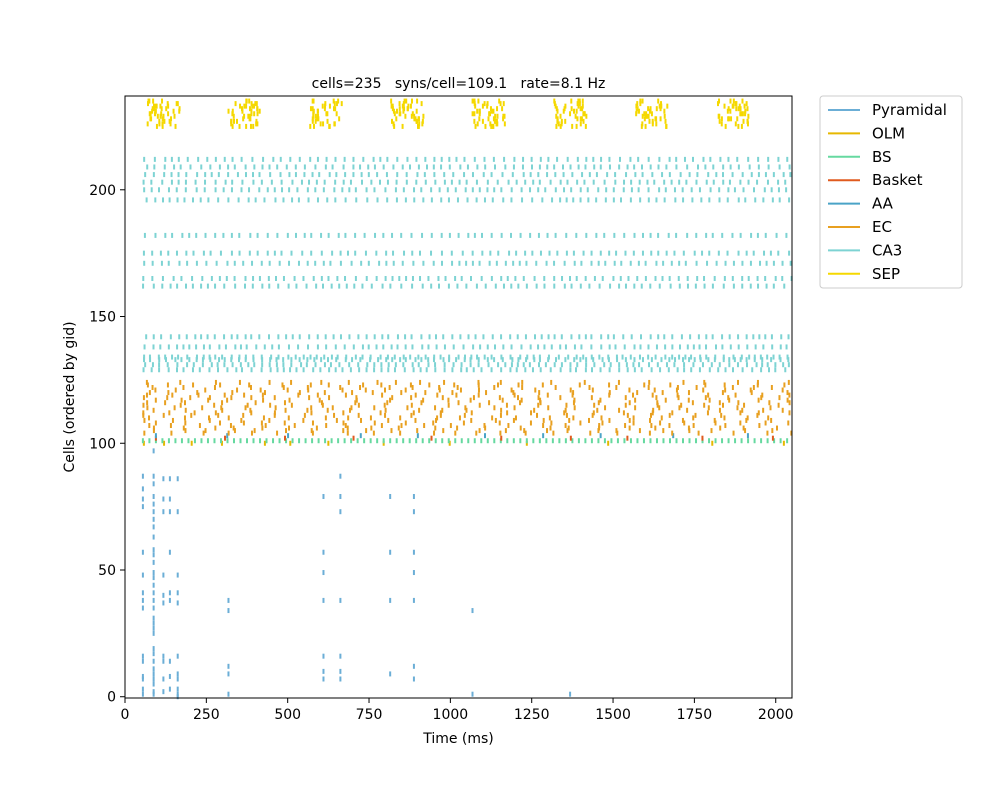 The width and height of the screenshot is (1000, 800). What do you see at coordinates (909, 110) in the screenshot?
I see `legend-label-pyramidal: Pyramidal` at bounding box center [909, 110].